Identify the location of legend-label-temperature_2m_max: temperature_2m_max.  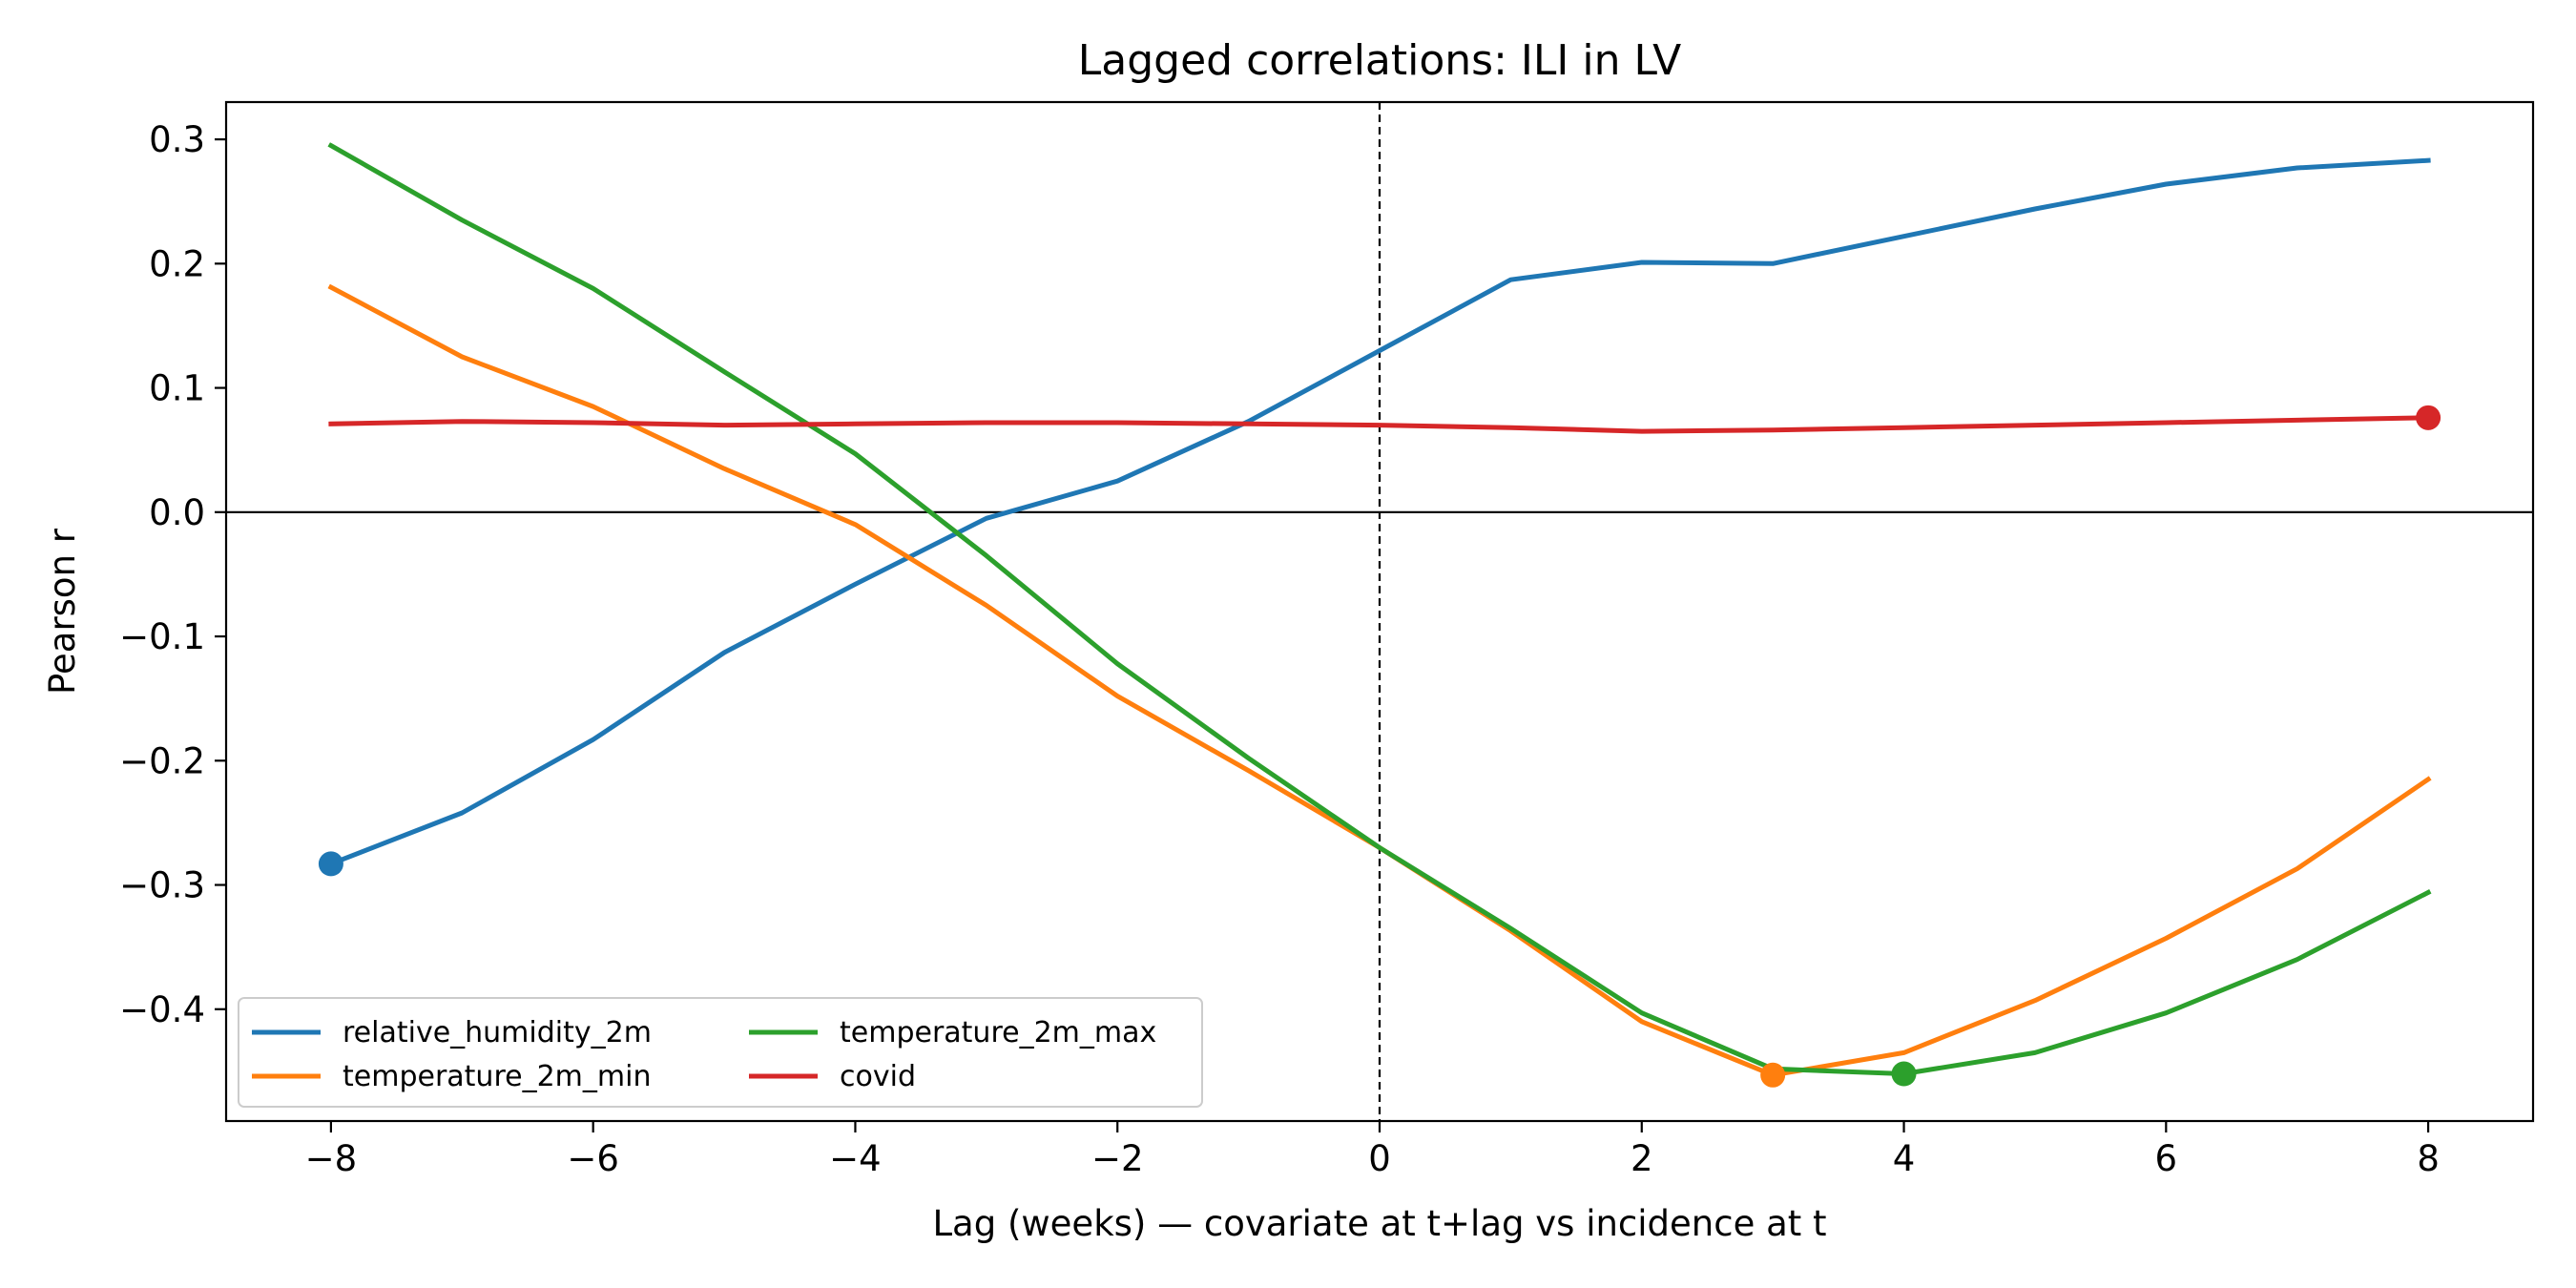
(998, 1032).